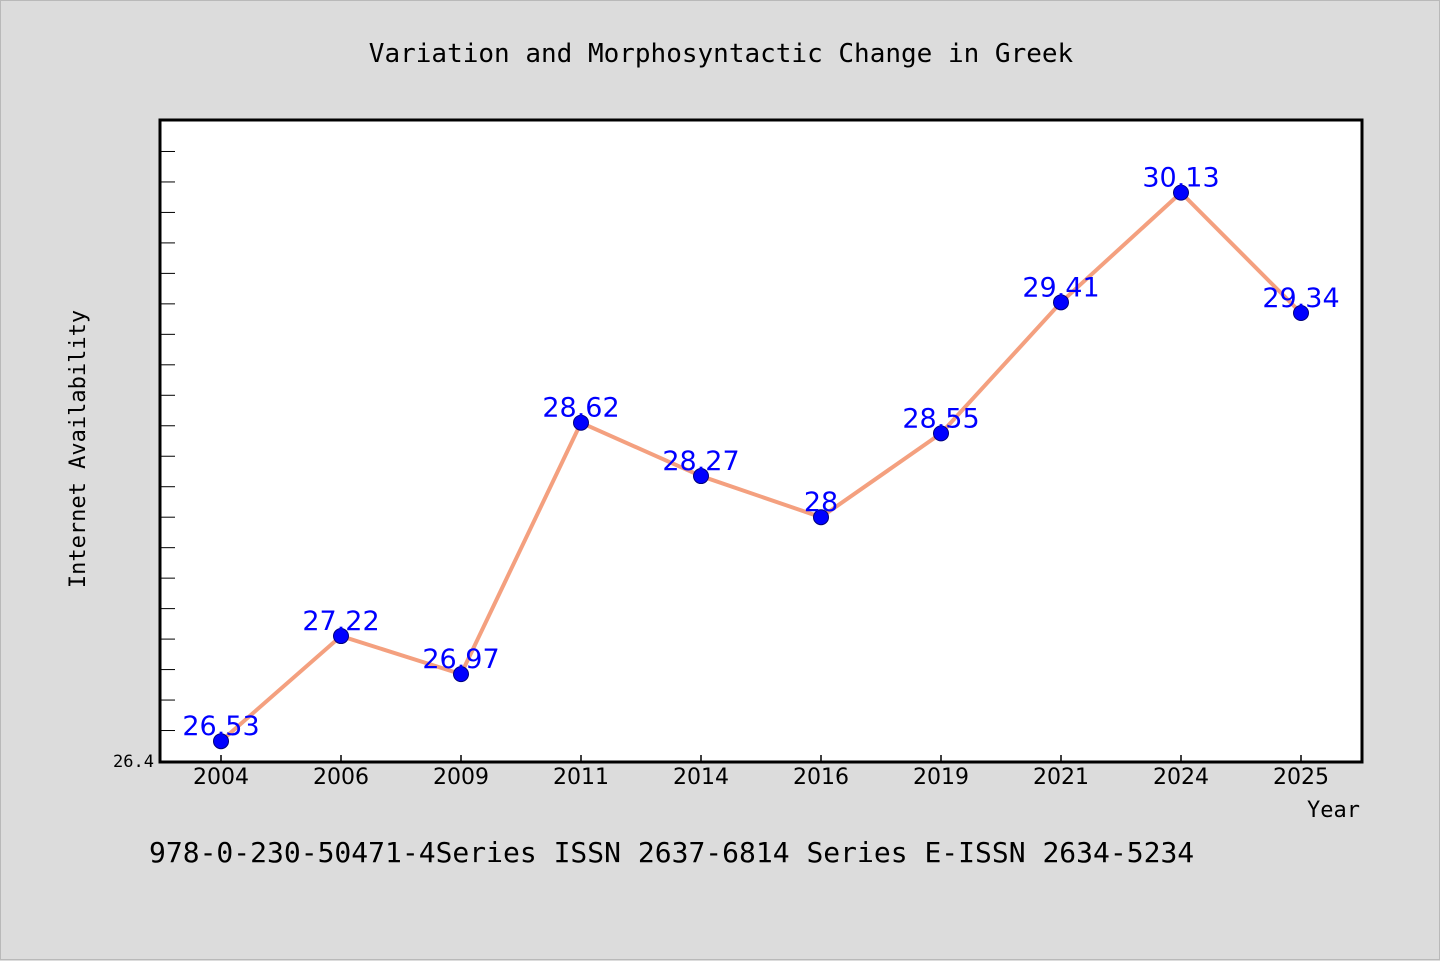 The width and height of the screenshot is (1440, 961). I want to click on x-axis-label: Year, so click(1333, 810).